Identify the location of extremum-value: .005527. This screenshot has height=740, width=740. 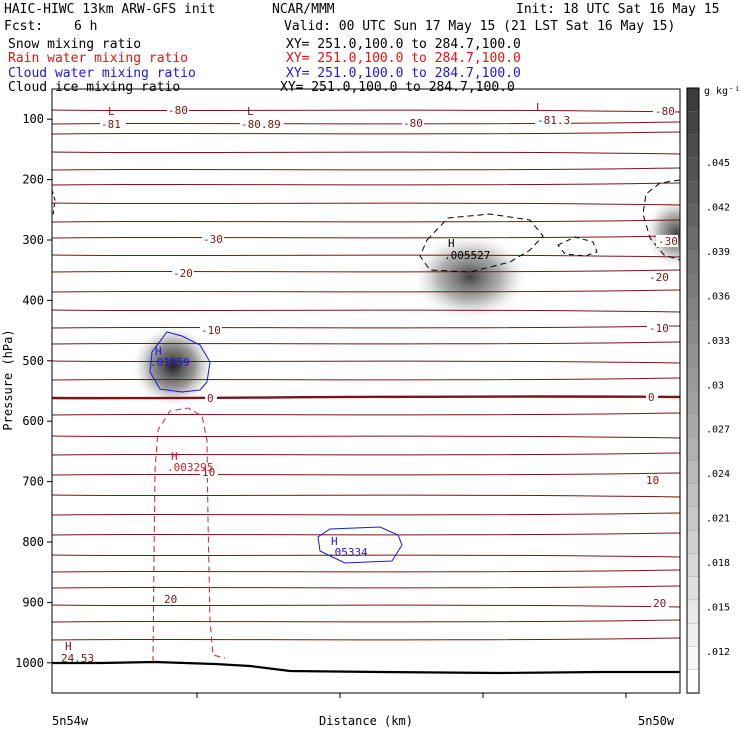
(467, 255).